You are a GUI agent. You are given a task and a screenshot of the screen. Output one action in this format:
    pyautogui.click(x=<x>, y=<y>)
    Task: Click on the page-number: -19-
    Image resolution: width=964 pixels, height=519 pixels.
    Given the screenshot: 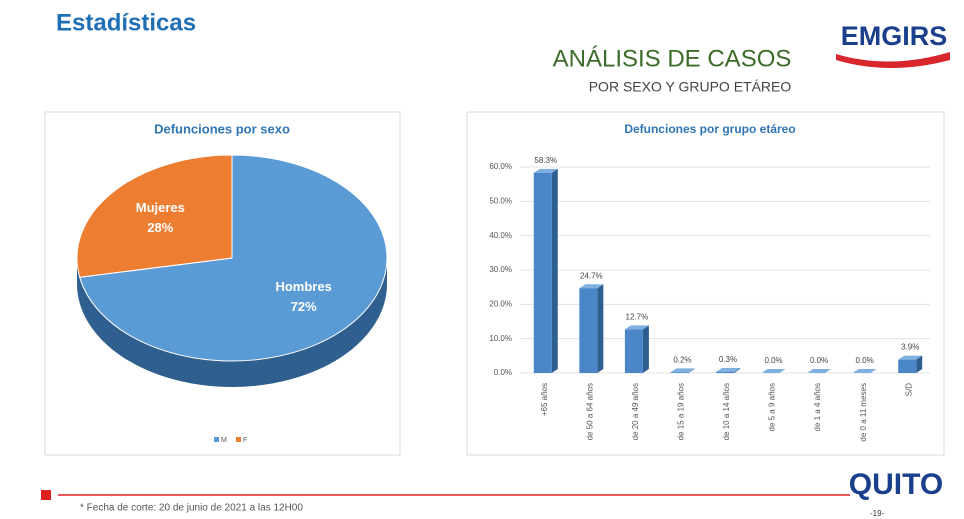 What is the action you would take?
    pyautogui.click(x=877, y=513)
    